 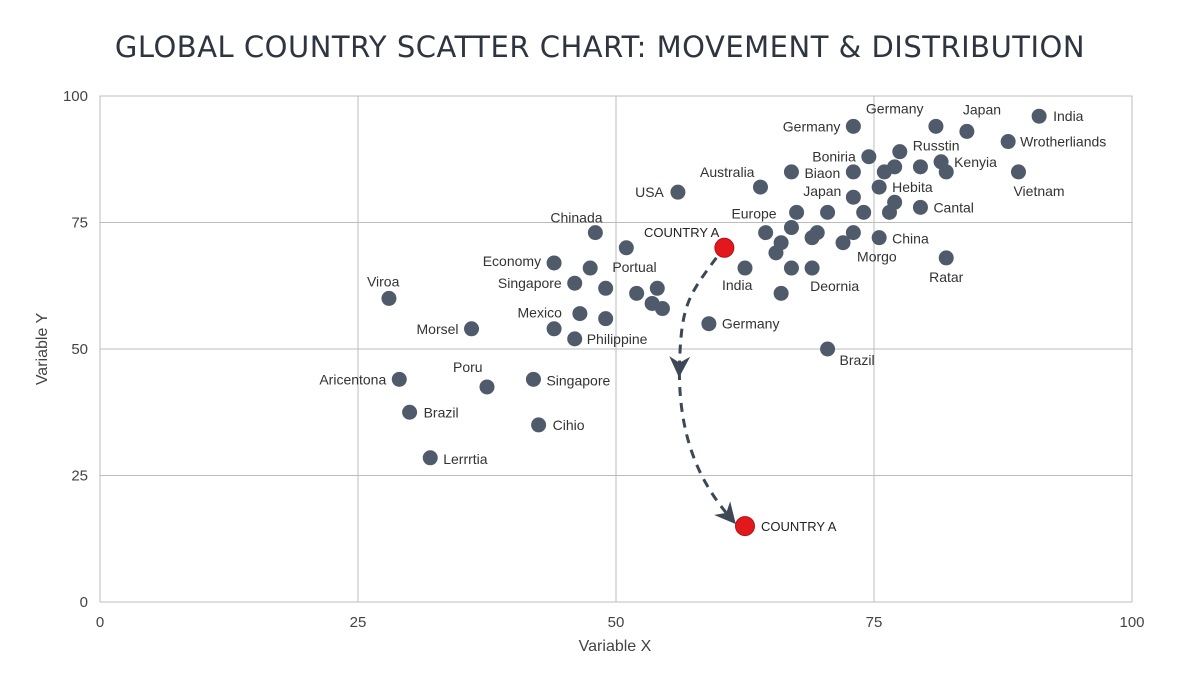 I want to click on data-point-label: Aricentona, so click(x=352, y=379).